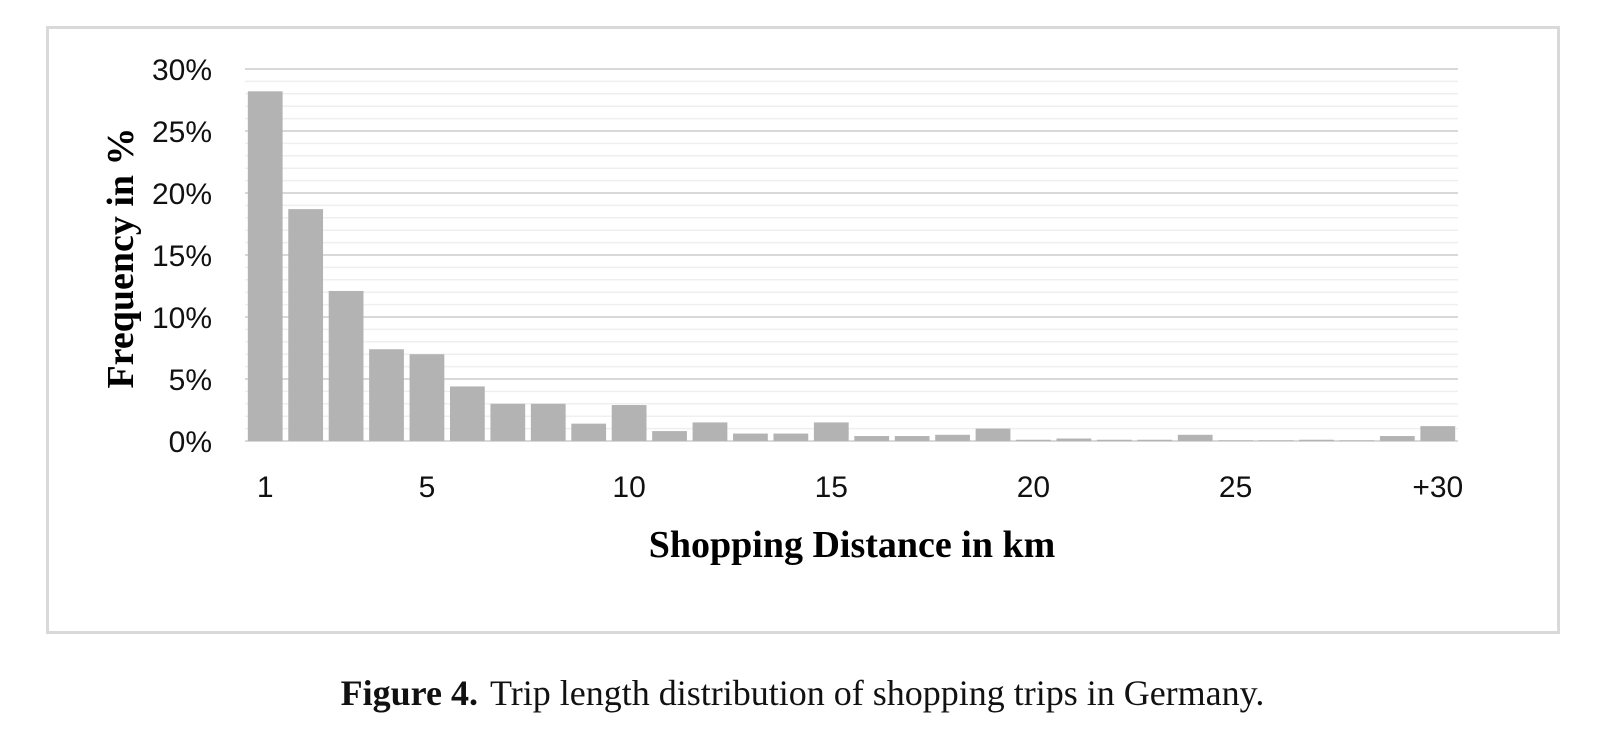  I want to click on caption-label: Figure 4., so click(409, 693).